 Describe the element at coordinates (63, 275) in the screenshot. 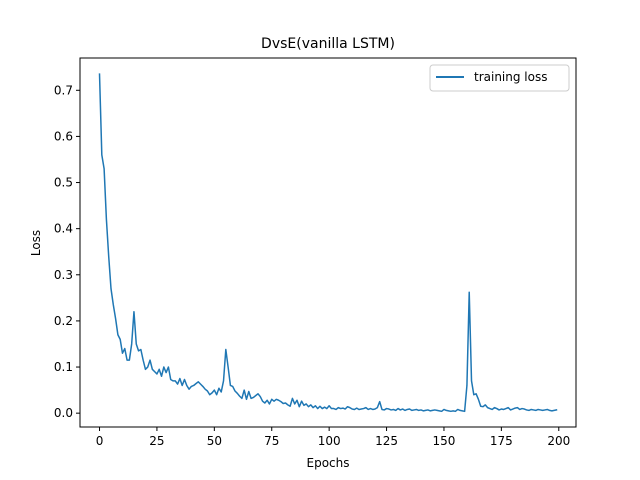

I see `y-tick-label: 0.3` at that location.